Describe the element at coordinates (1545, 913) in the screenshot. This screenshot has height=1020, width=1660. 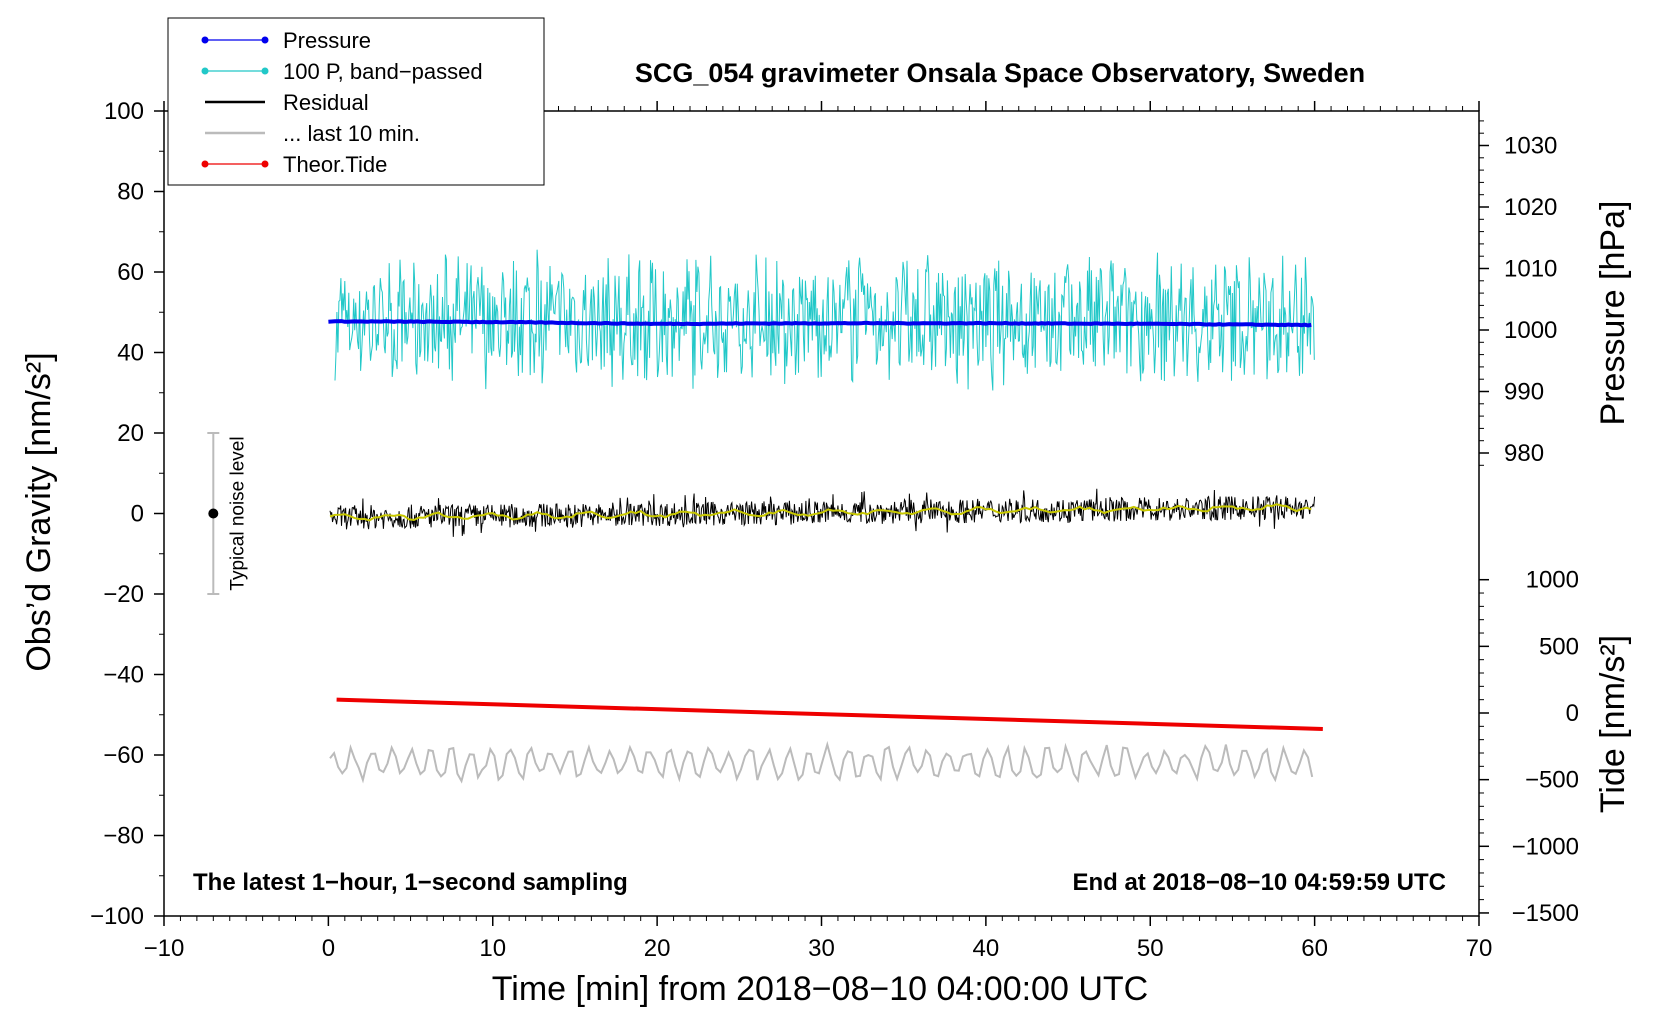
I see `tide-tick-label: −1500` at that location.